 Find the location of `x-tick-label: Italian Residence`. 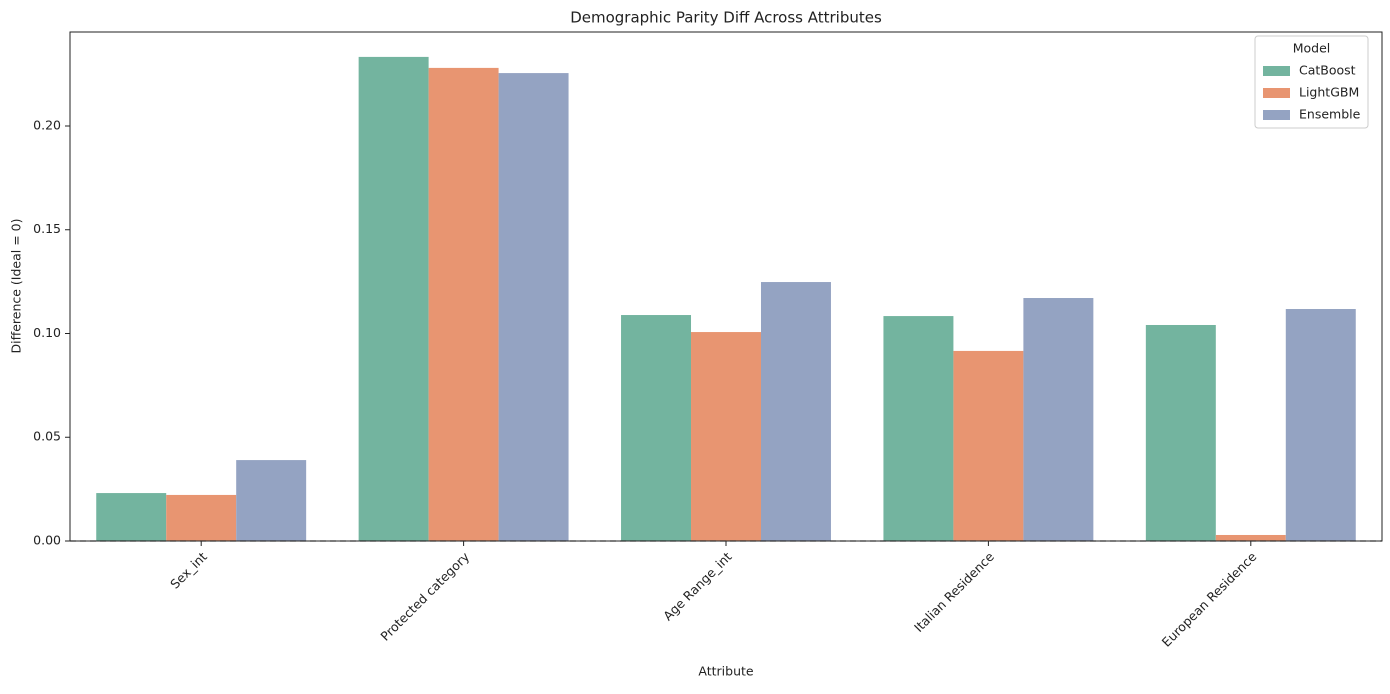

x-tick-label: Italian Residence is located at coordinates (954, 592).